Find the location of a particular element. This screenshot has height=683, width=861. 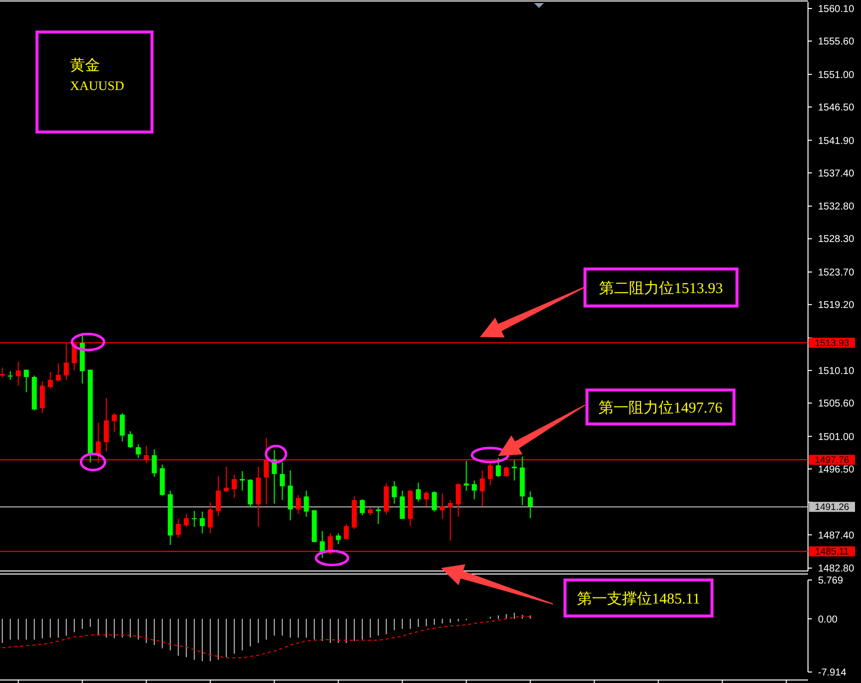

y-tick-label: 1501.00 is located at coordinates (836, 437).